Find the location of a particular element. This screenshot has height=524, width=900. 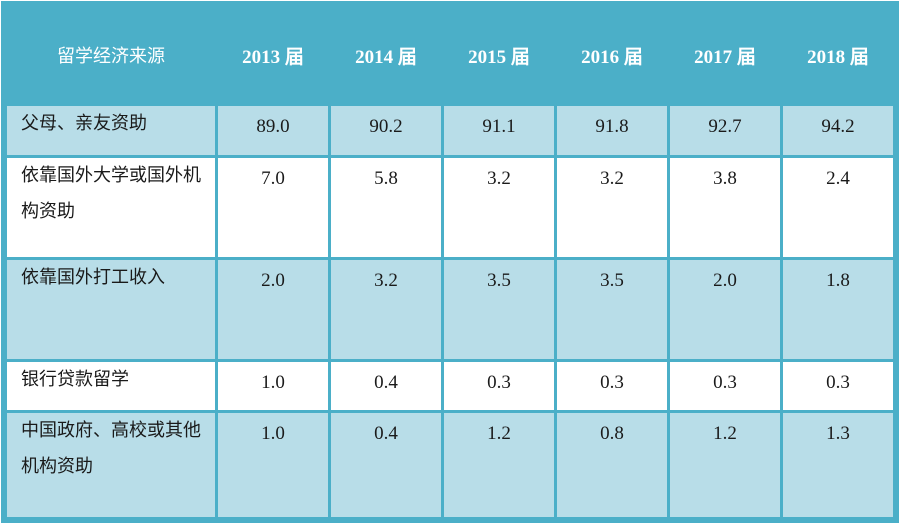

table-cell: 5.8 is located at coordinates (386, 207).